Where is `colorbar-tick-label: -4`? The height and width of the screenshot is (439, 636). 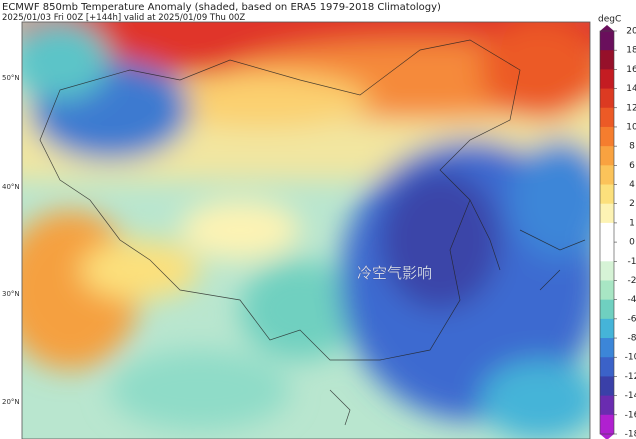
colorbar-tick-label: -4 is located at coordinates (632, 300).